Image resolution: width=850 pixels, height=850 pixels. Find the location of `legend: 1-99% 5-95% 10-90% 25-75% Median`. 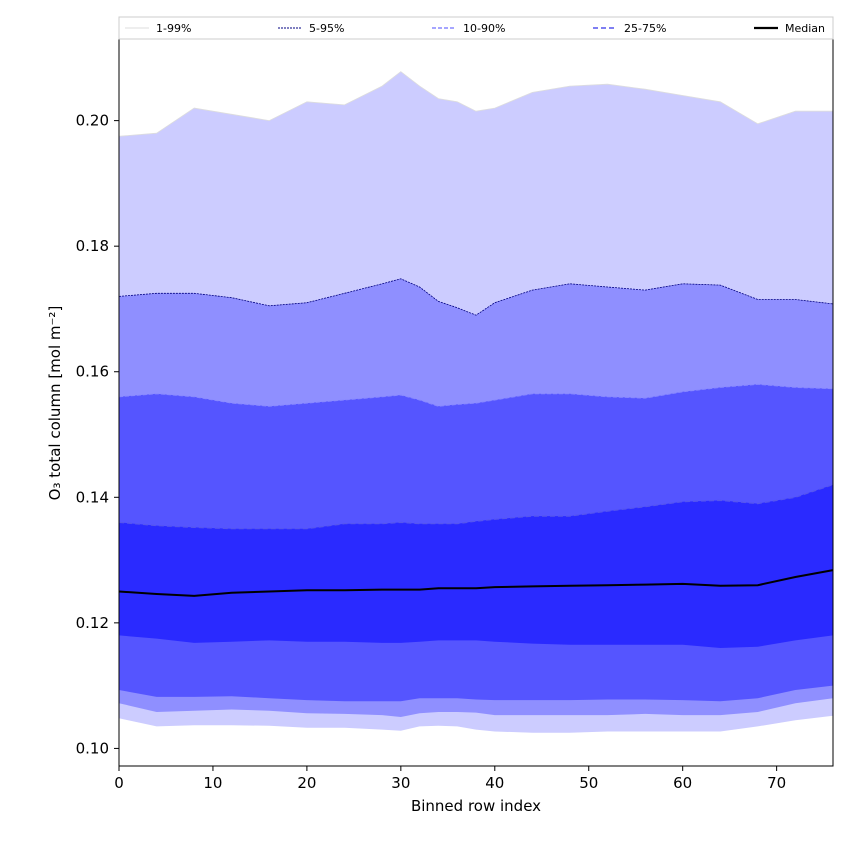

legend: 1-99% 5-95% 10-90% 25-75% Median is located at coordinates (476, 28).